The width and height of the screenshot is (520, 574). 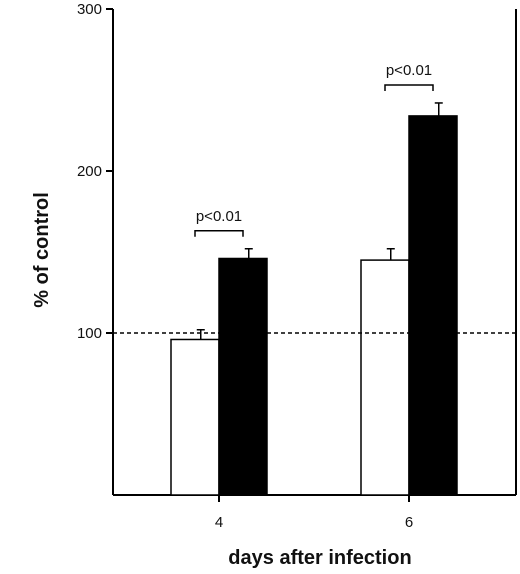 What do you see at coordinates (319, 558) in the screenshot?
I see `x-axis-title: days after infection` at bounding box center [319, 558].